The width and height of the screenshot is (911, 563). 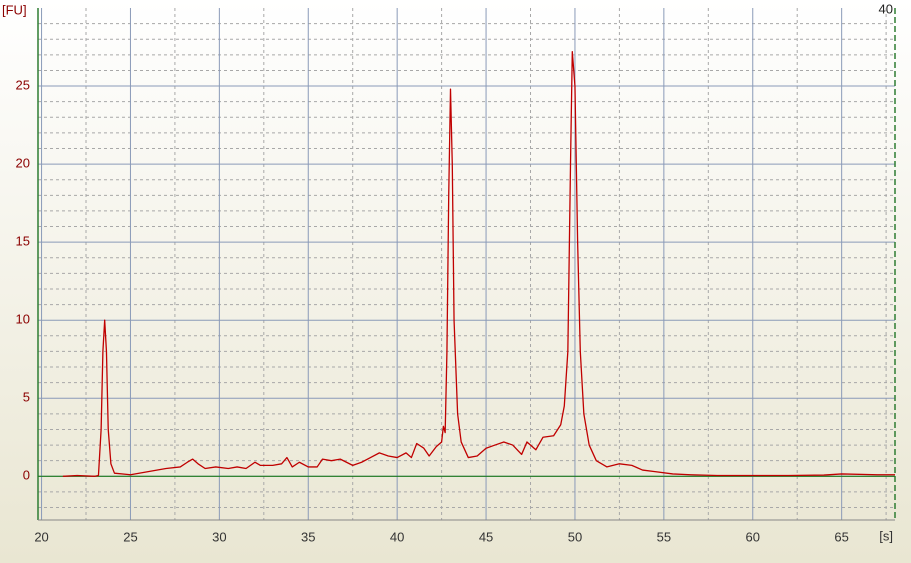 I want to click on y-tick-label: 20, so click(x=23, y=163).